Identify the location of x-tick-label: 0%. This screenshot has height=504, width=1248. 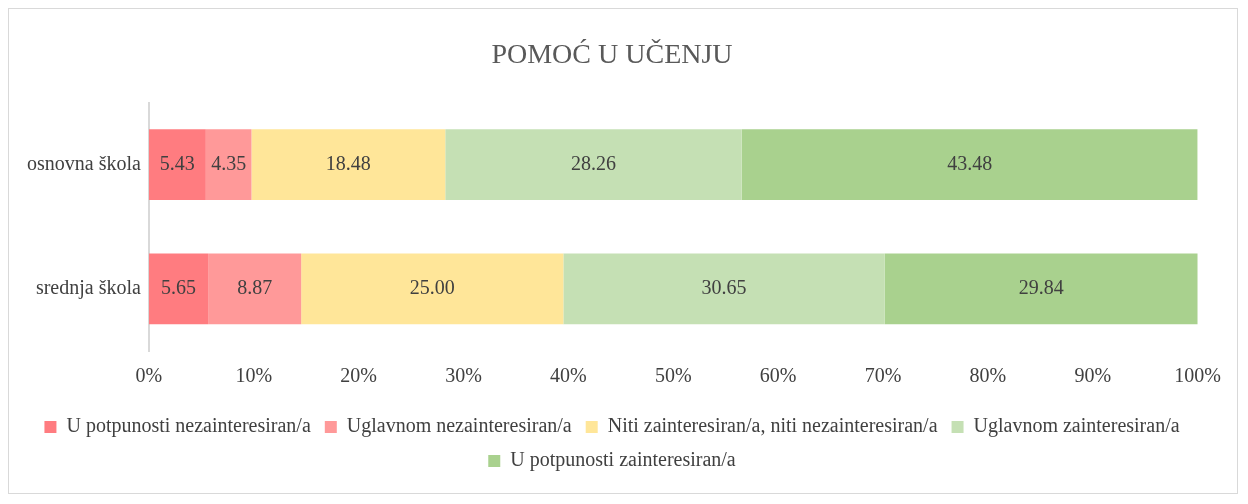
(149, 375).